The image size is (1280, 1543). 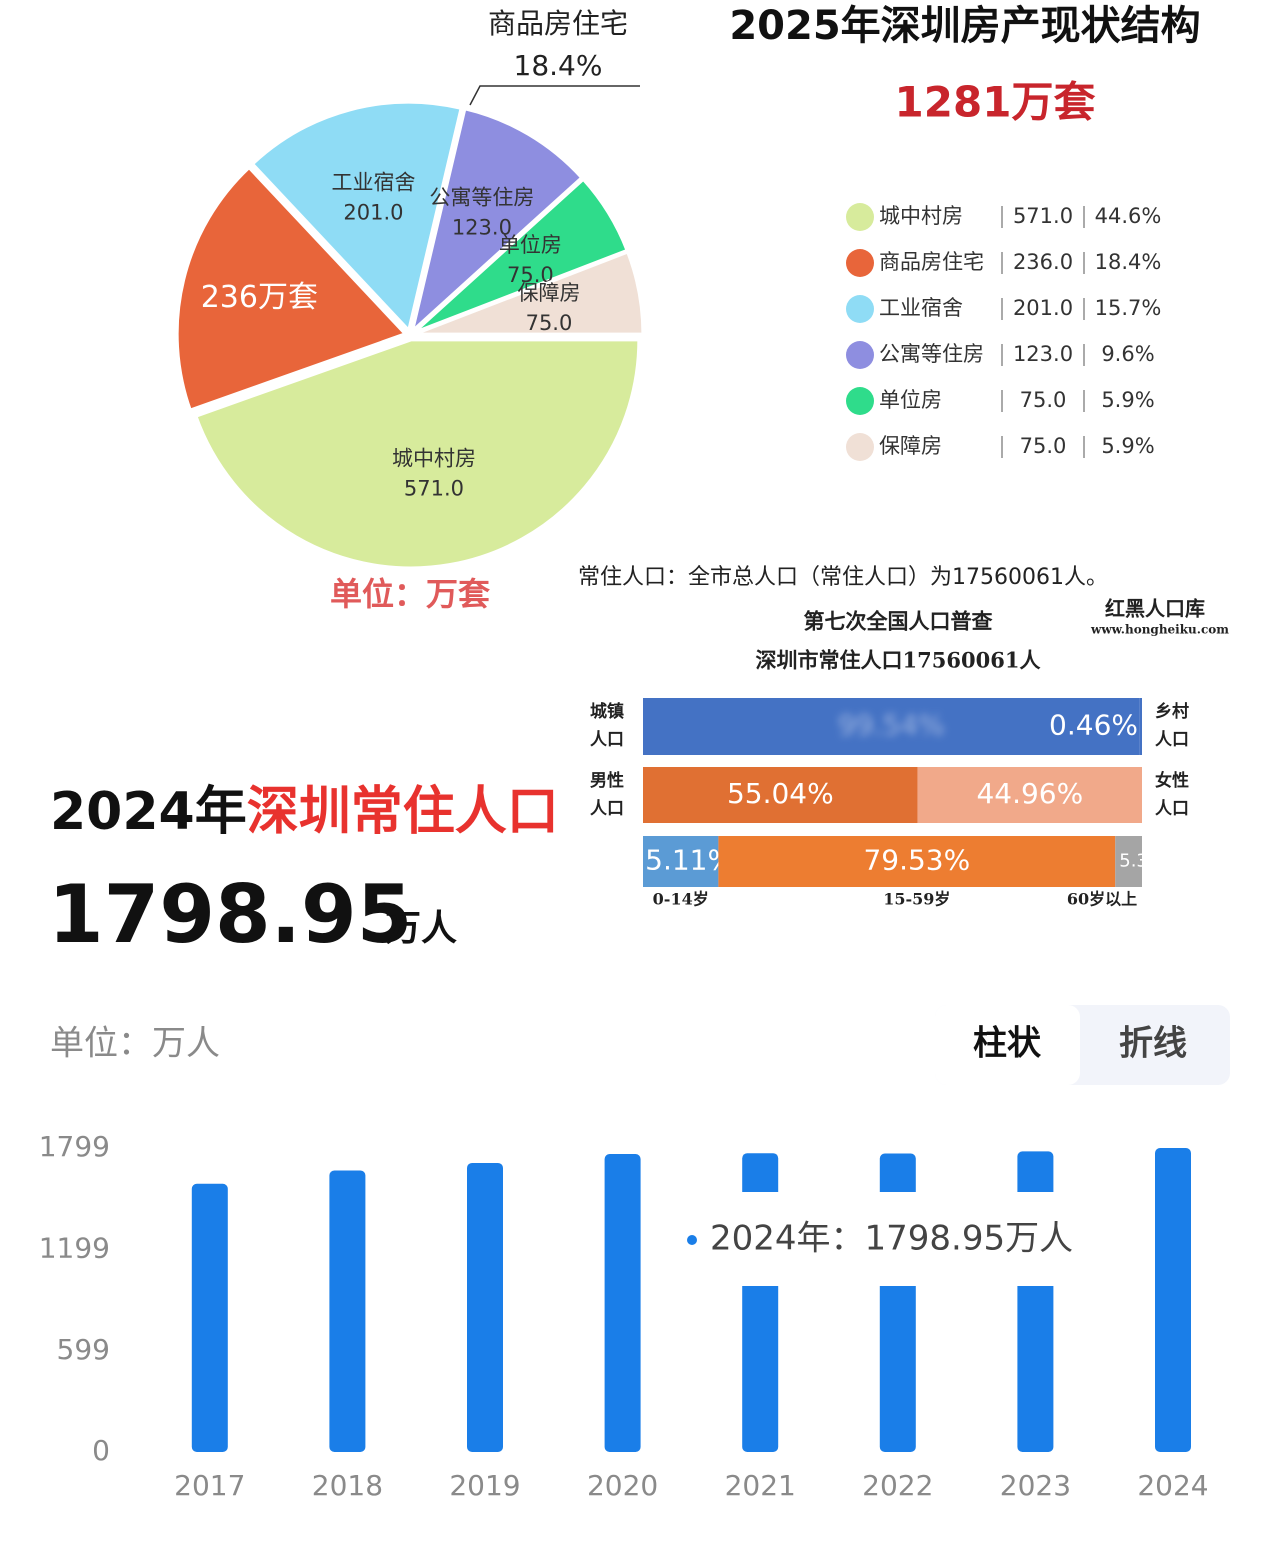 I want to click on y-tick-label: 0, so click(x=101, y=1450).